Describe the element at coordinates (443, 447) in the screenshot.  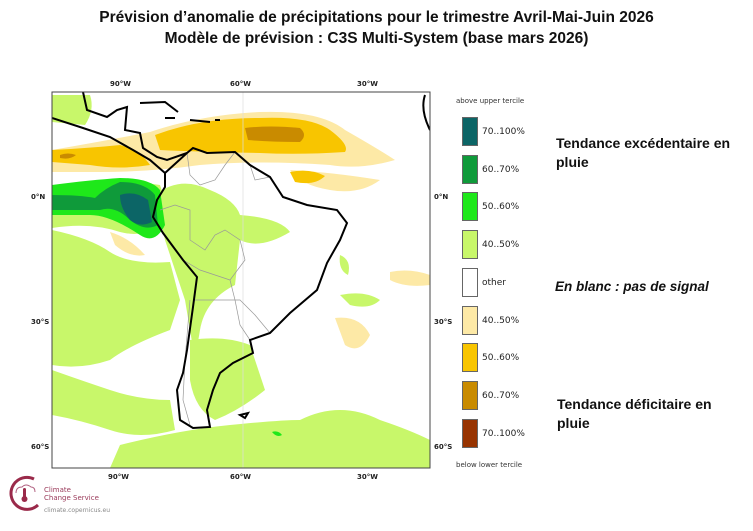
I see `lat-tick-right-60s: 60°S` at that location.